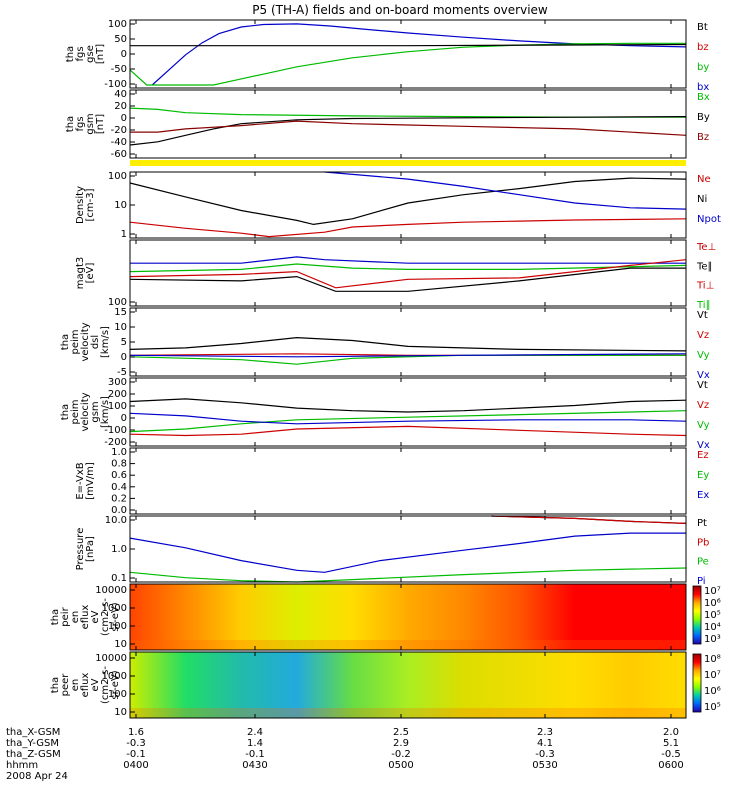 This screenshot has width=750, height=800. What do you see at coordinates (408, 575) in the screenshot?
I see `series-Pe` at bounding box center [408, 575].